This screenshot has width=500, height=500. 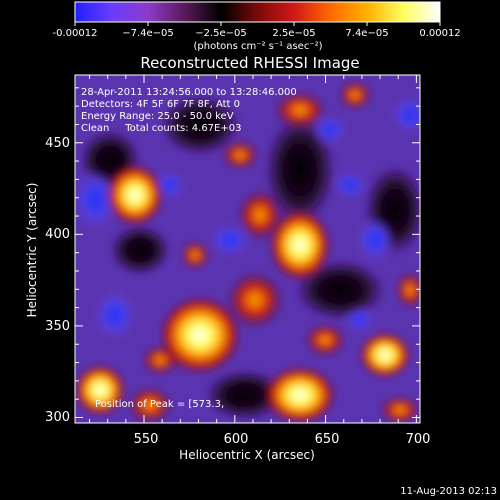 I want to click on colorbar-tick-4: 7.4e−05, so click(x=366, y=33).